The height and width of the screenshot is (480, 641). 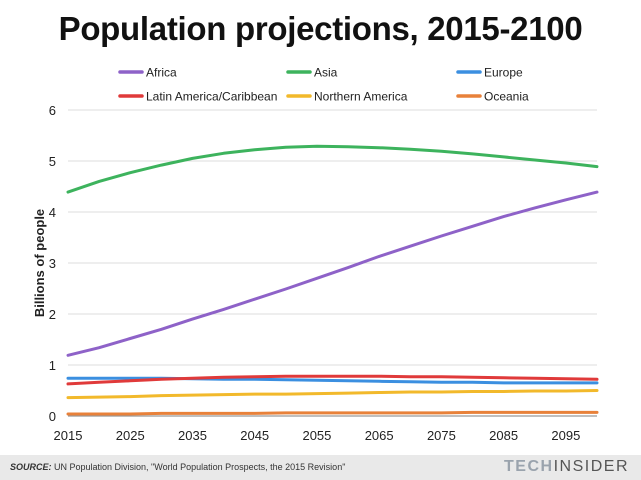 I want to click on series-line-northern-america, so click(x=332, y=394).